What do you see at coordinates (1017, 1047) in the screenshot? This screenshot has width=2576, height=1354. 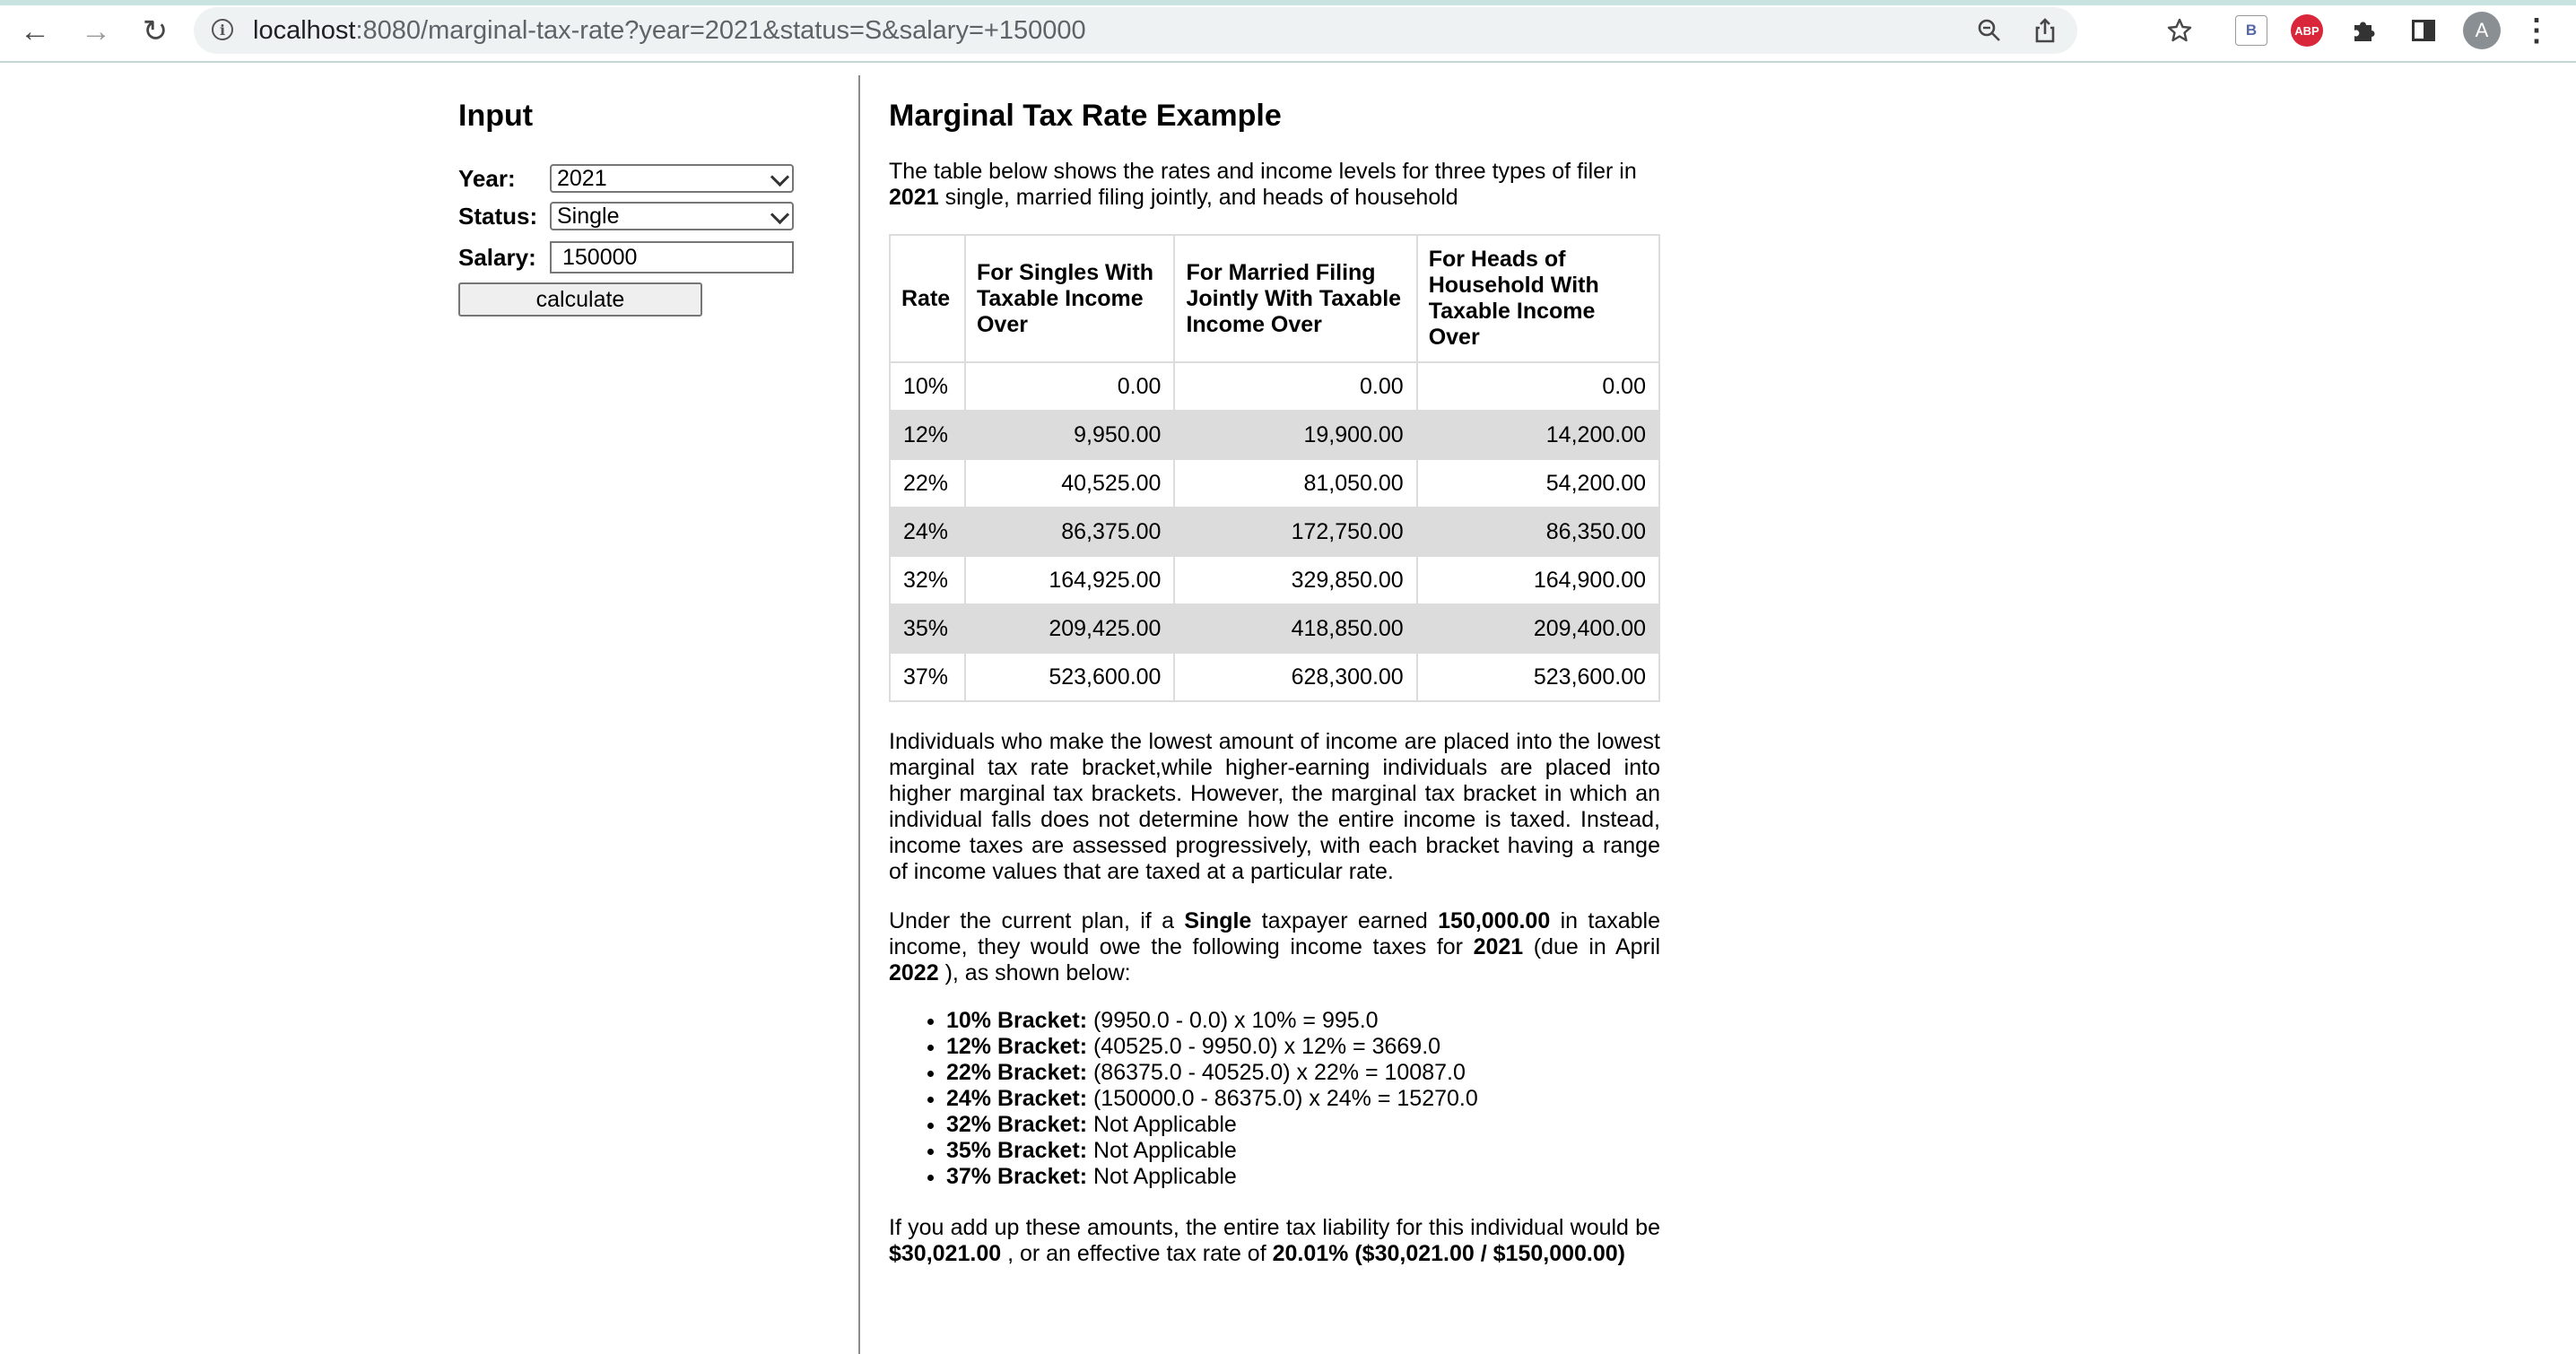 I see `bracket-label: 12% Bracket:` at bounding box center [1017, 1047].